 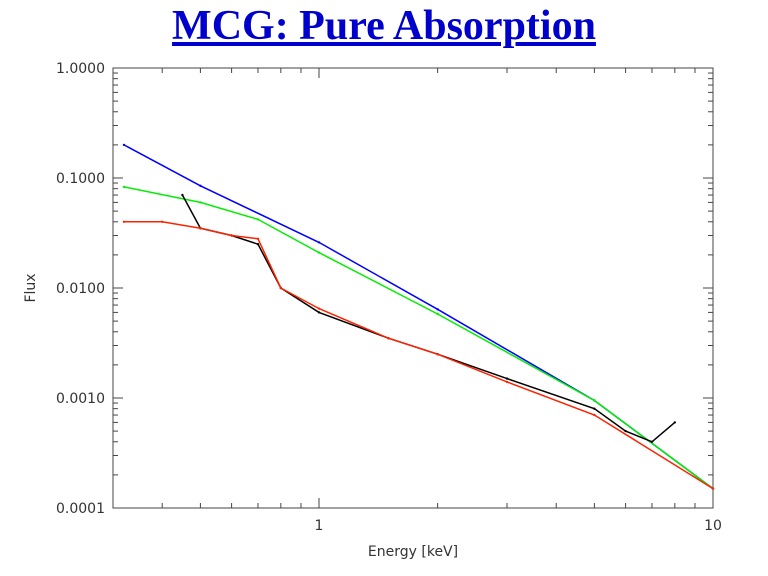 I want to click on x-tick-label: 10, so click(x=713, y=526).